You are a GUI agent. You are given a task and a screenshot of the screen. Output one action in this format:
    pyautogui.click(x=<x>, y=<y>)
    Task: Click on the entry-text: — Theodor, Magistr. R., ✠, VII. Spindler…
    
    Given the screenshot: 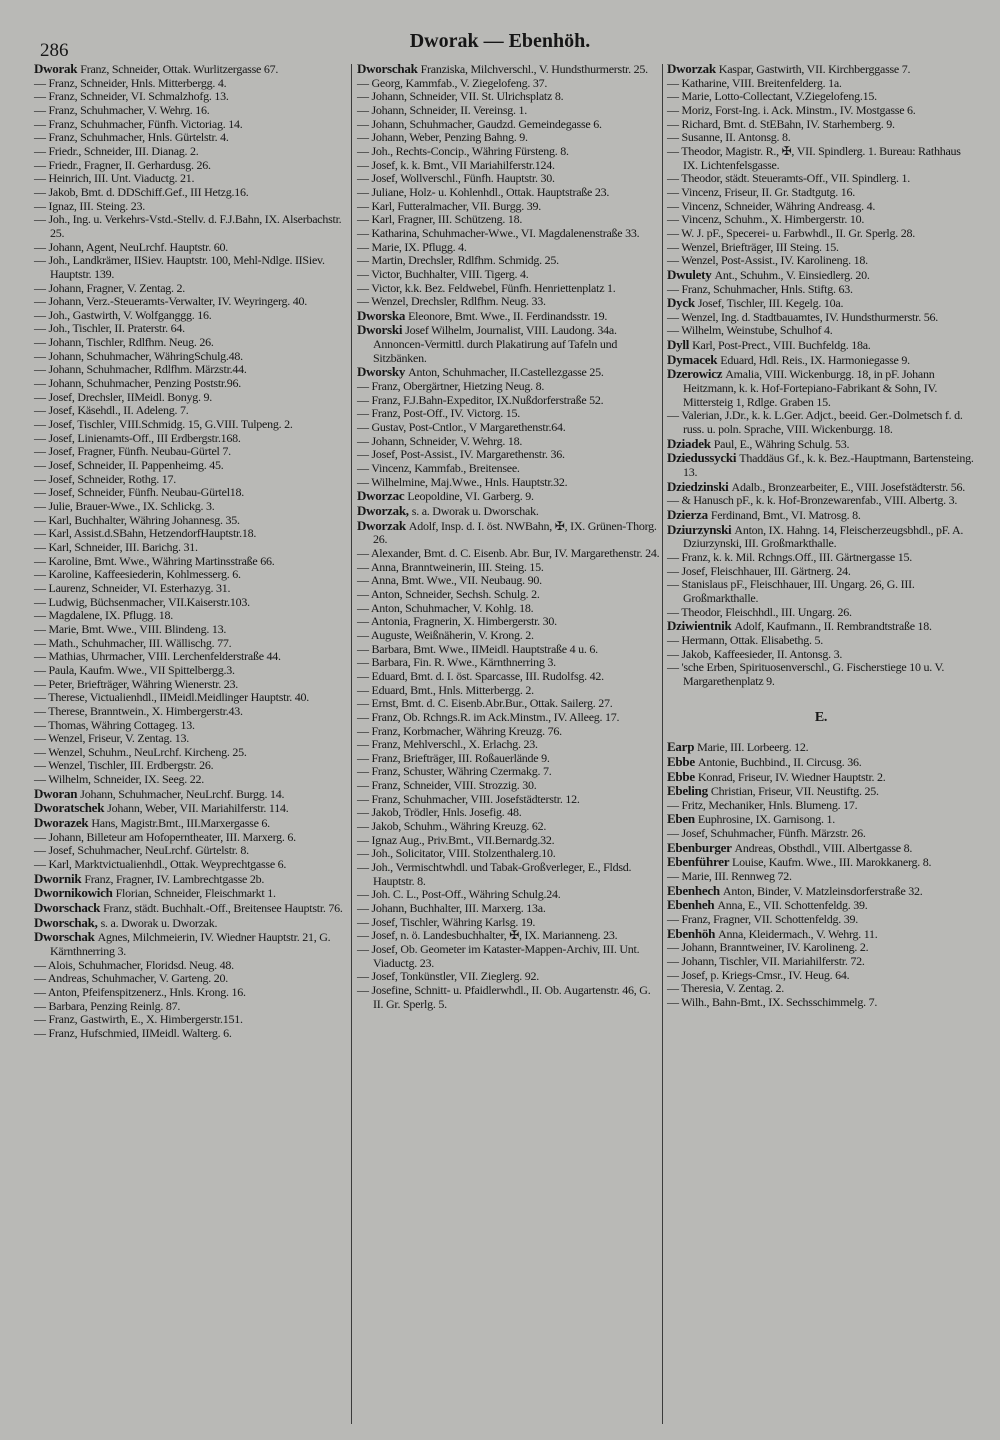 What is the action you would take?
    pyautogui.click(x=814, y=157)
    